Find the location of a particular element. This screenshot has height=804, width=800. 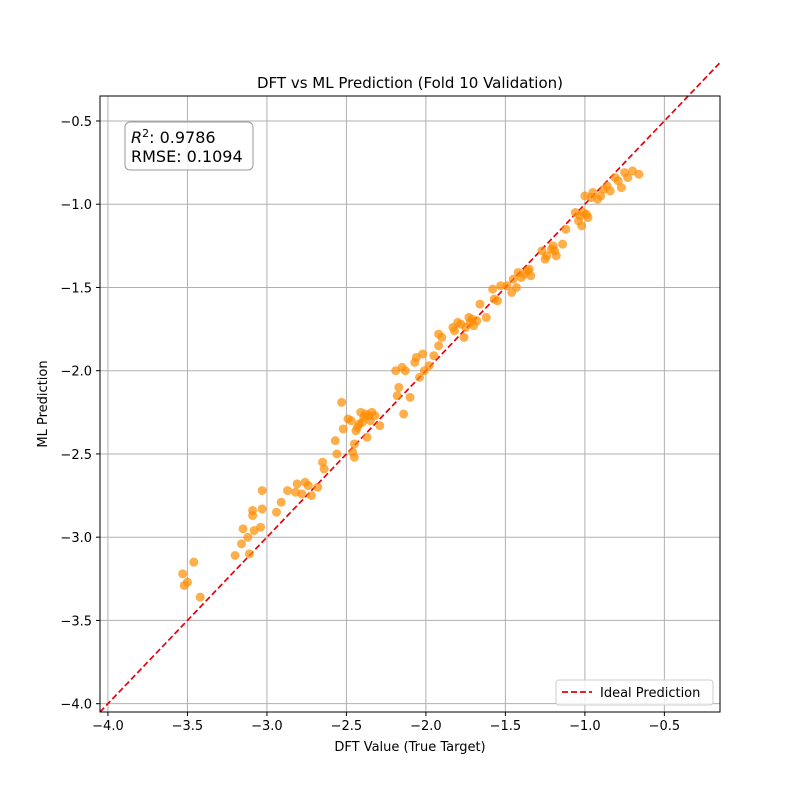

legend-ideal-label: Ideal Prediction is located at coordinates (650, 693).